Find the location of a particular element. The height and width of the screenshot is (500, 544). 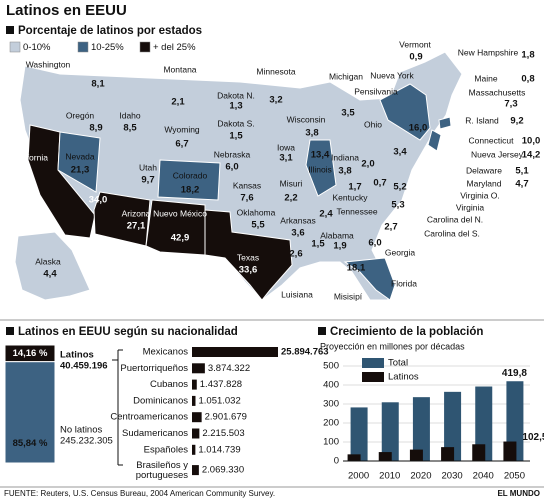

x-tick-label: 2030 is located at coordinates (452, 476).